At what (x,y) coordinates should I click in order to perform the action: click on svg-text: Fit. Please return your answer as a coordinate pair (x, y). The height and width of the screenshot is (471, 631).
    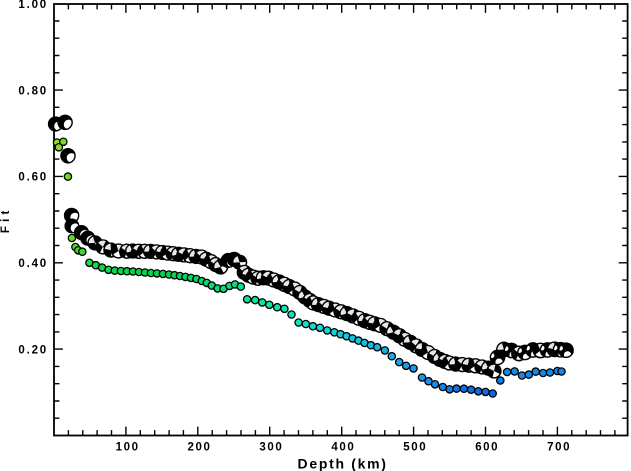
    Looking at the image, I should click on (6, 219).